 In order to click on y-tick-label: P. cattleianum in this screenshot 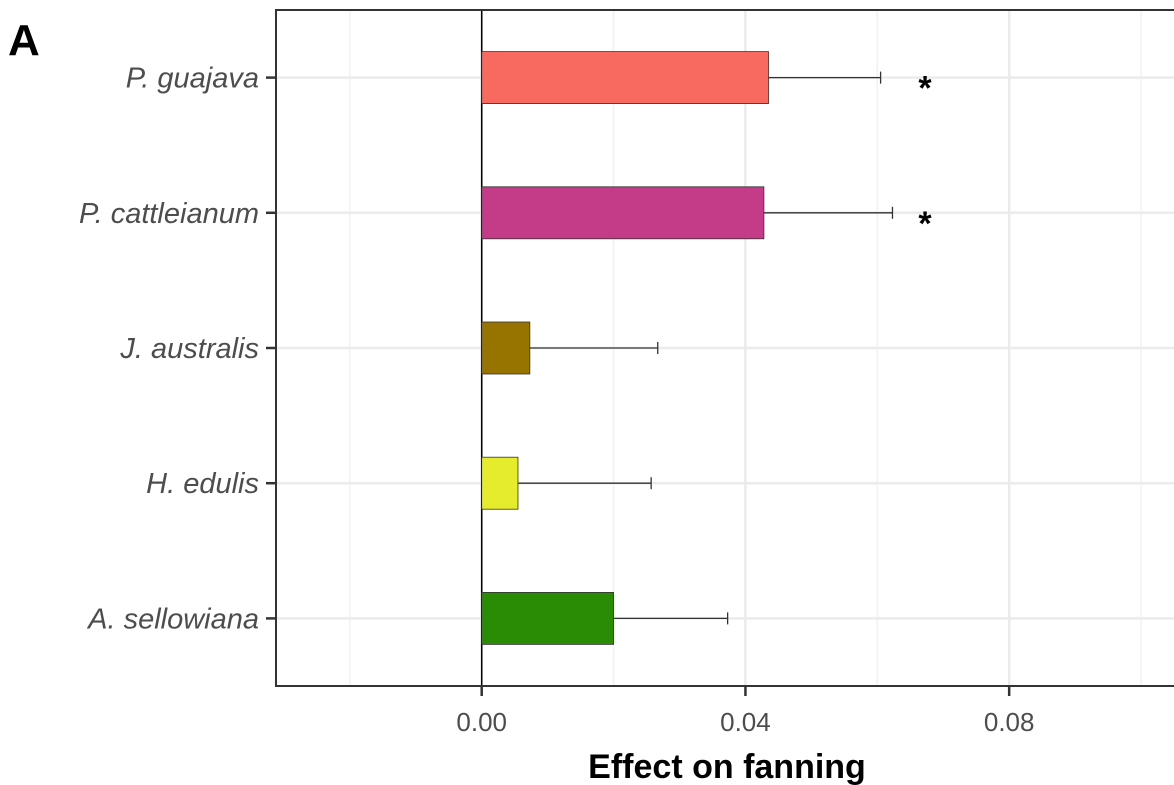, I will do `click(169, 214)`.